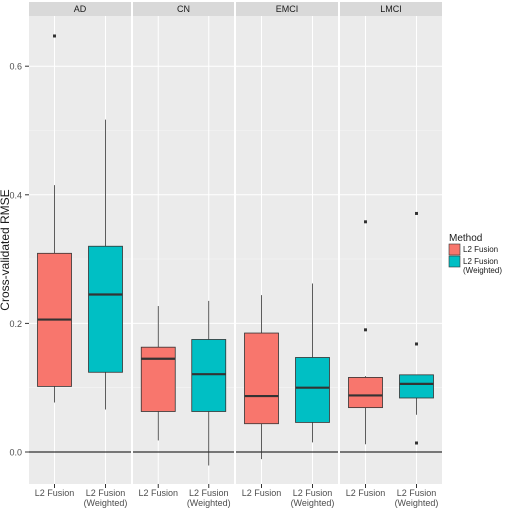 The width and height of the screenshot is (510, 513). I want to click on y-tick-label: 0.0, so click(15, 453).